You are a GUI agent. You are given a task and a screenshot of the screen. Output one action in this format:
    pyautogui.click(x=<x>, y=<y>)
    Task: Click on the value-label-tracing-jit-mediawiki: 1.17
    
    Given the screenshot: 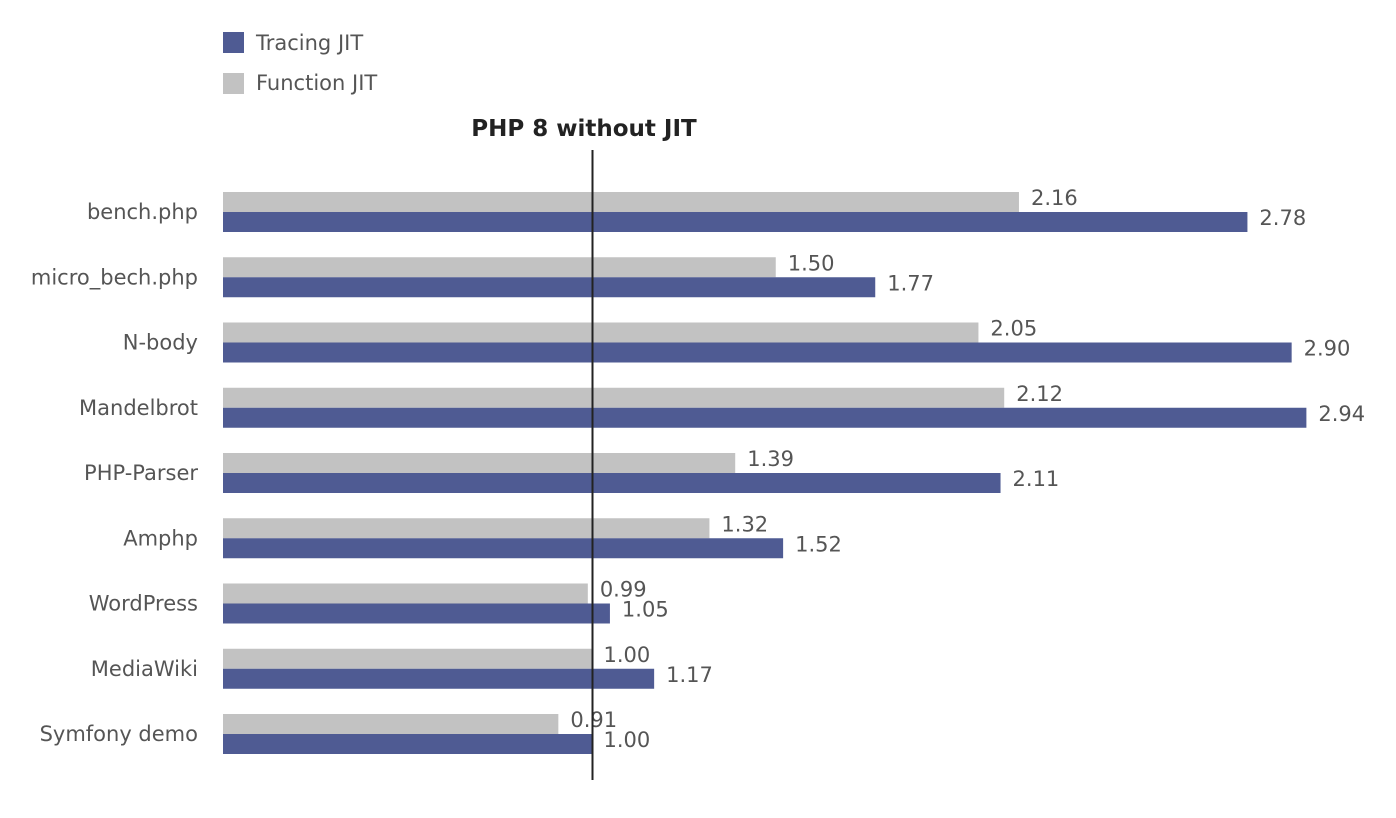 What is the action you would take?
    pyautogui.click(x=689, y=675)
    